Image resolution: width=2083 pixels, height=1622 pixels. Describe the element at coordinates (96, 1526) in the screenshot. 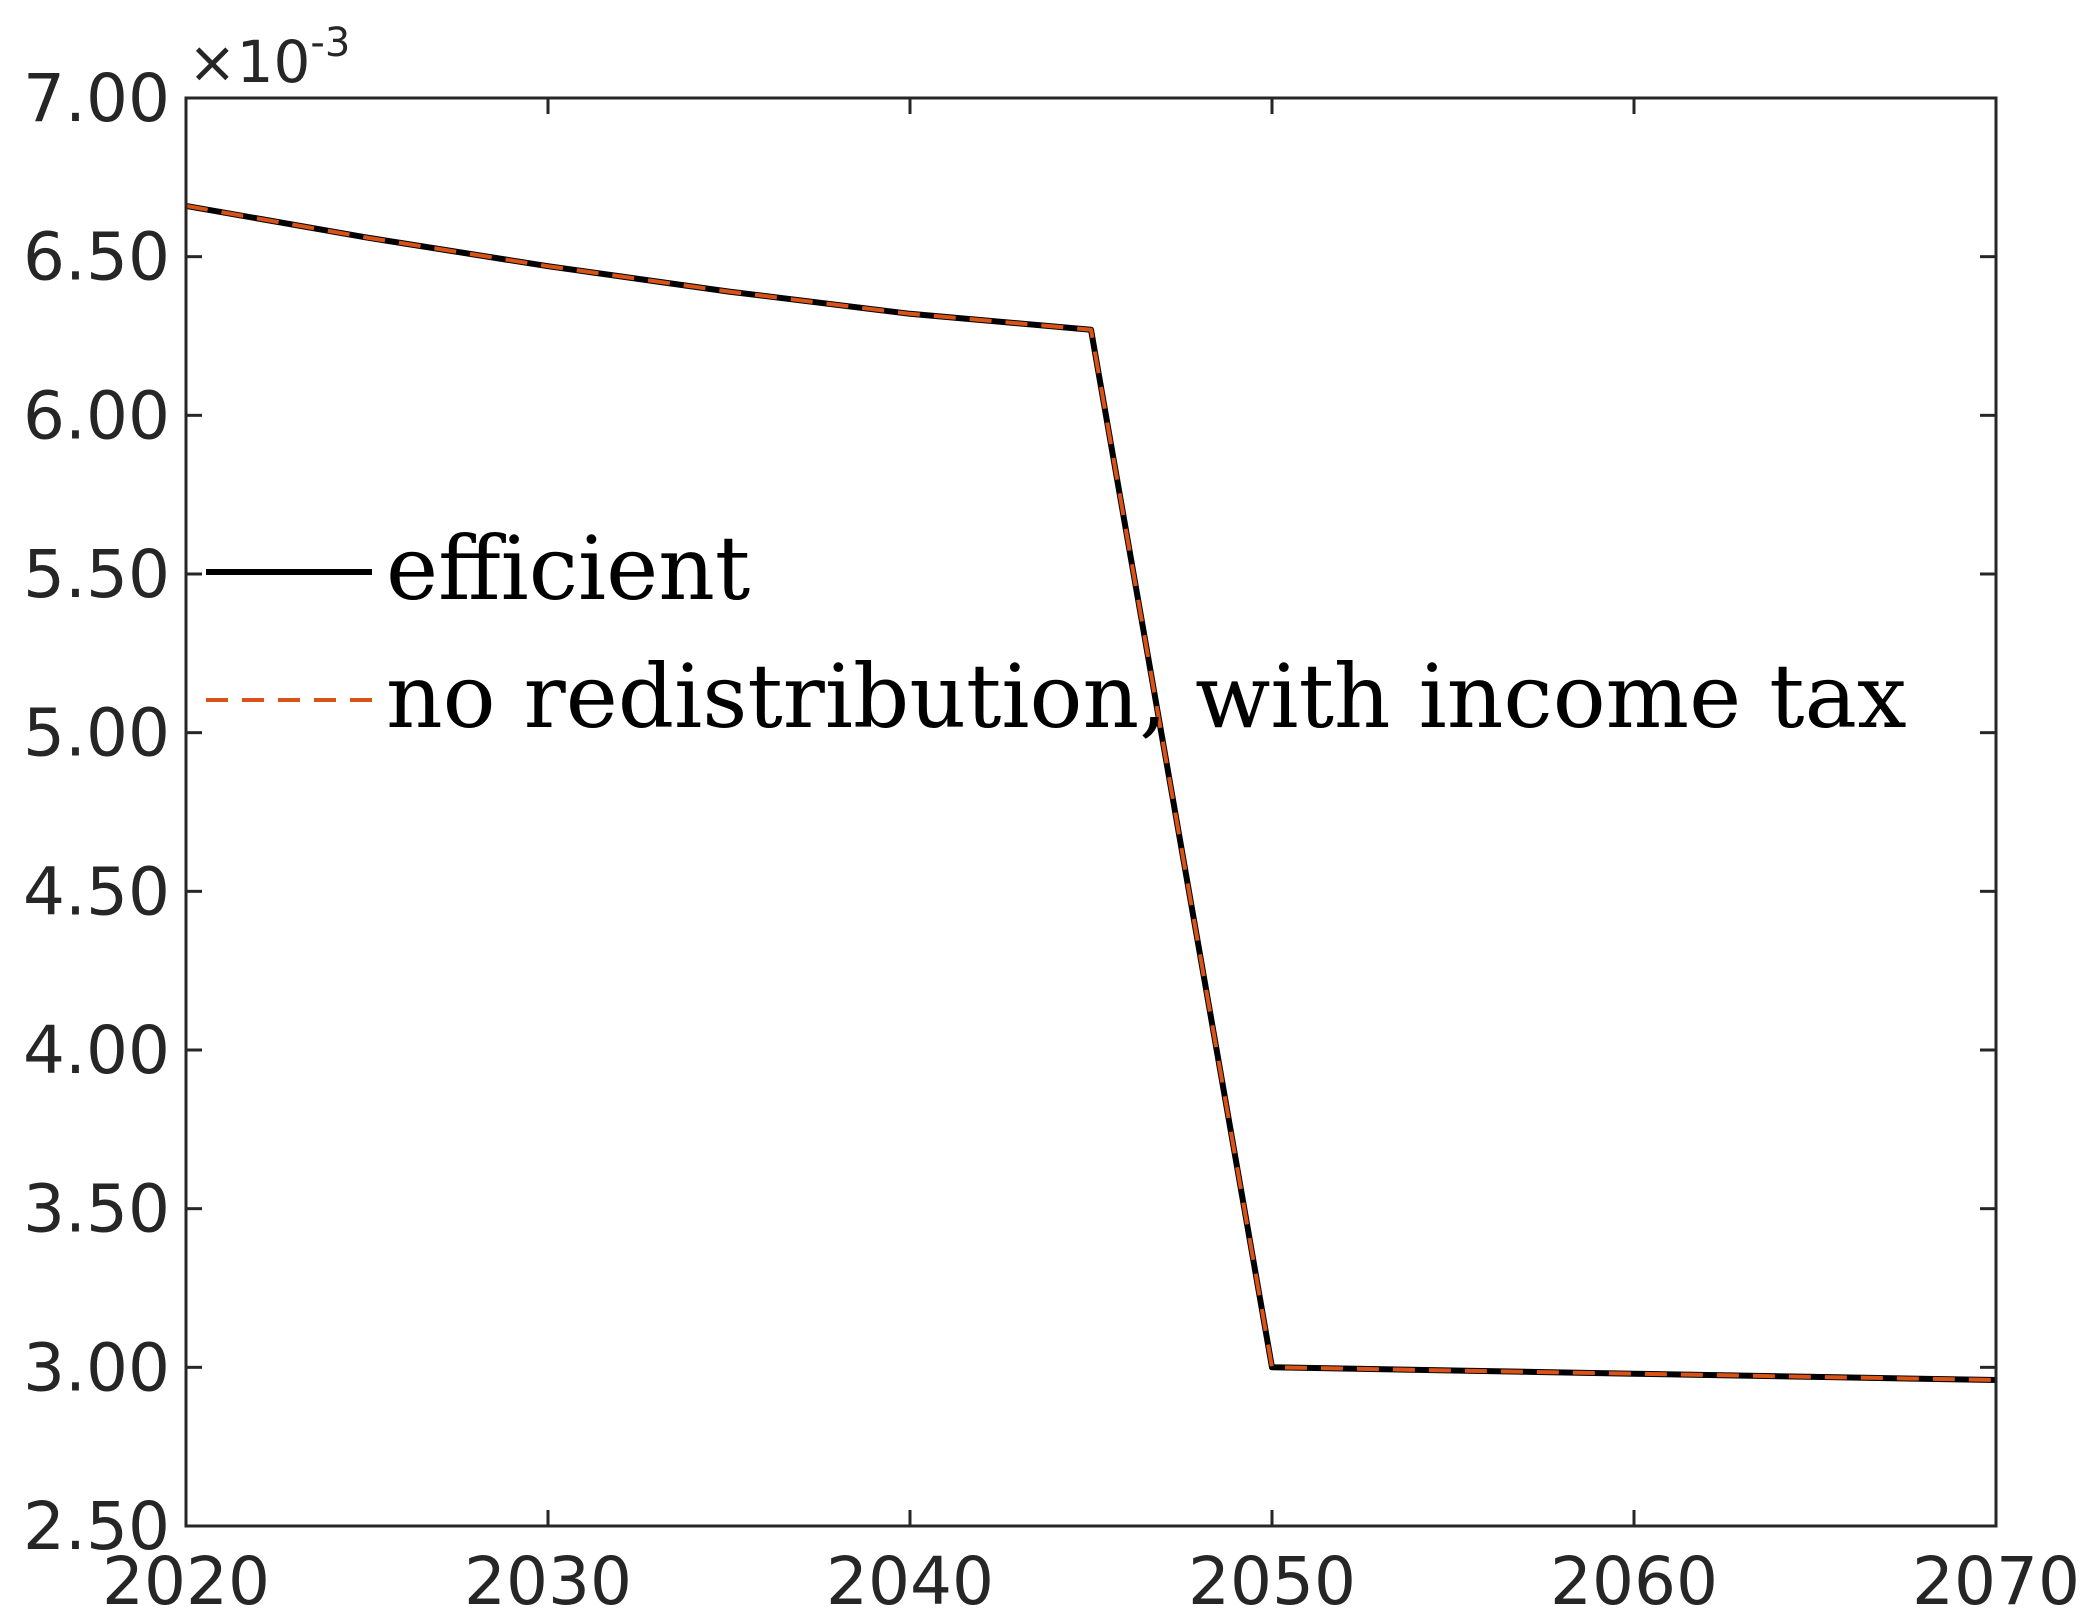

I see `y-tick-label: 2.50` at that location.